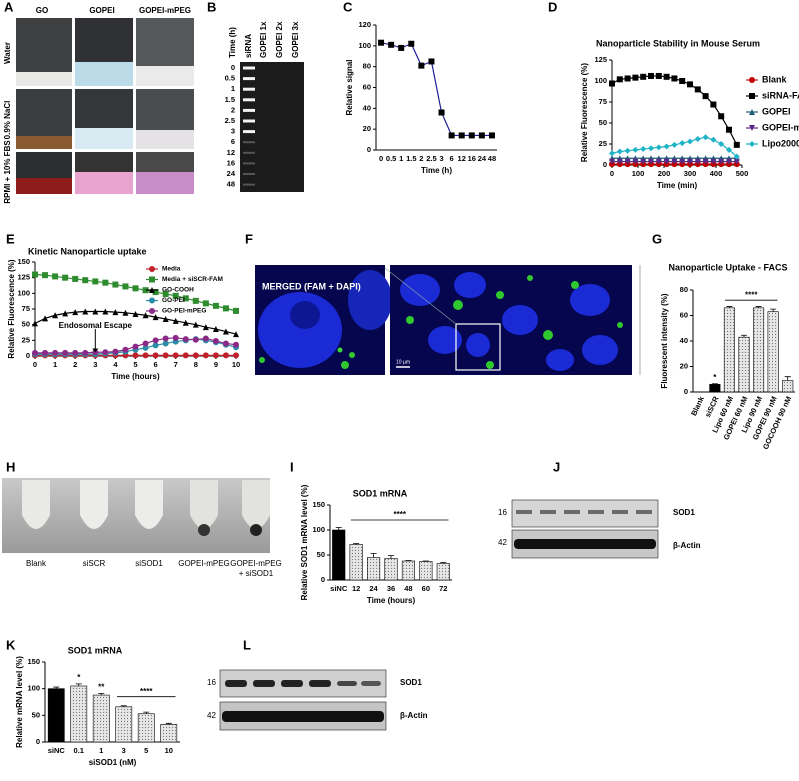 Image resolution: width=799 pixels, height=781 pixels. Describe the element at coordinates (373, 588) in the screenshot. I see `x-tick-label: 24` at that location.